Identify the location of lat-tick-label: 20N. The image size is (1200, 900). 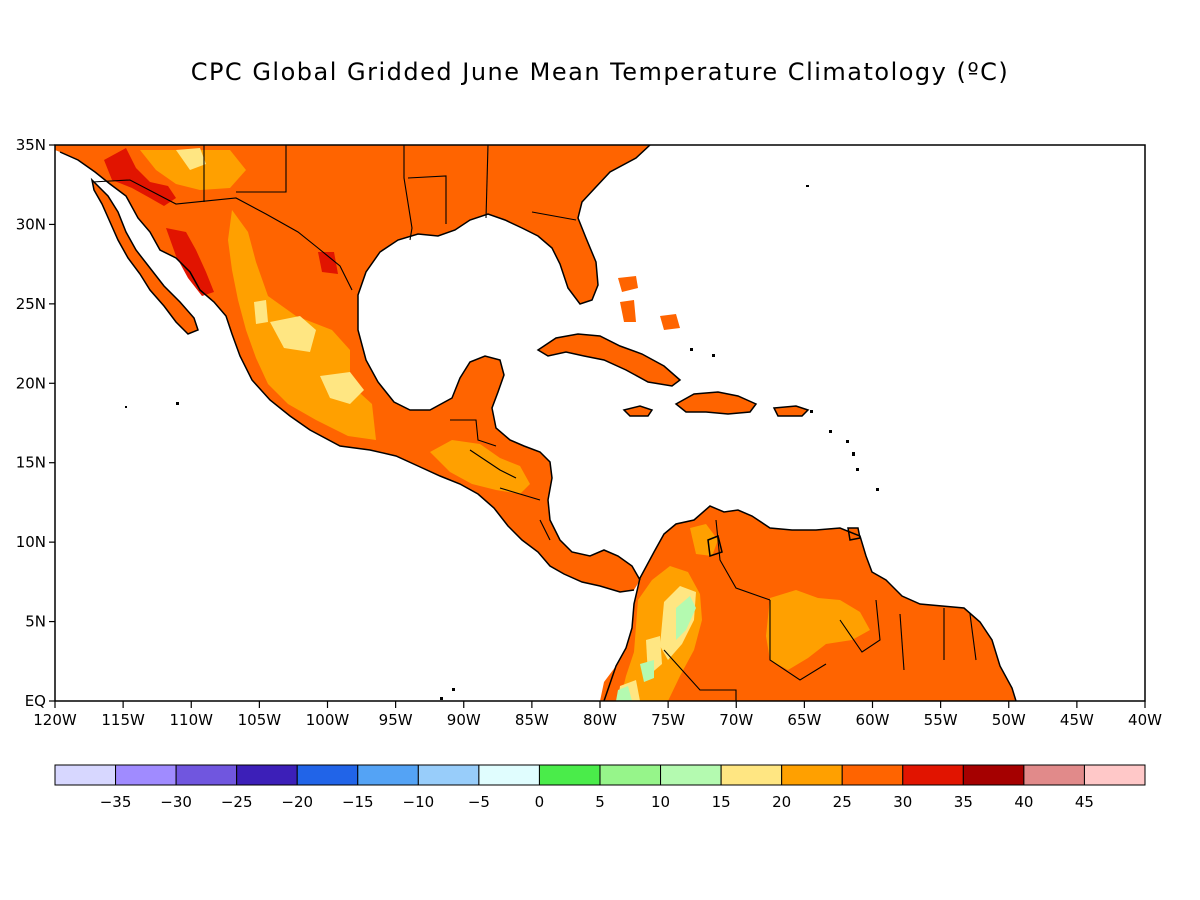
(31, 383).